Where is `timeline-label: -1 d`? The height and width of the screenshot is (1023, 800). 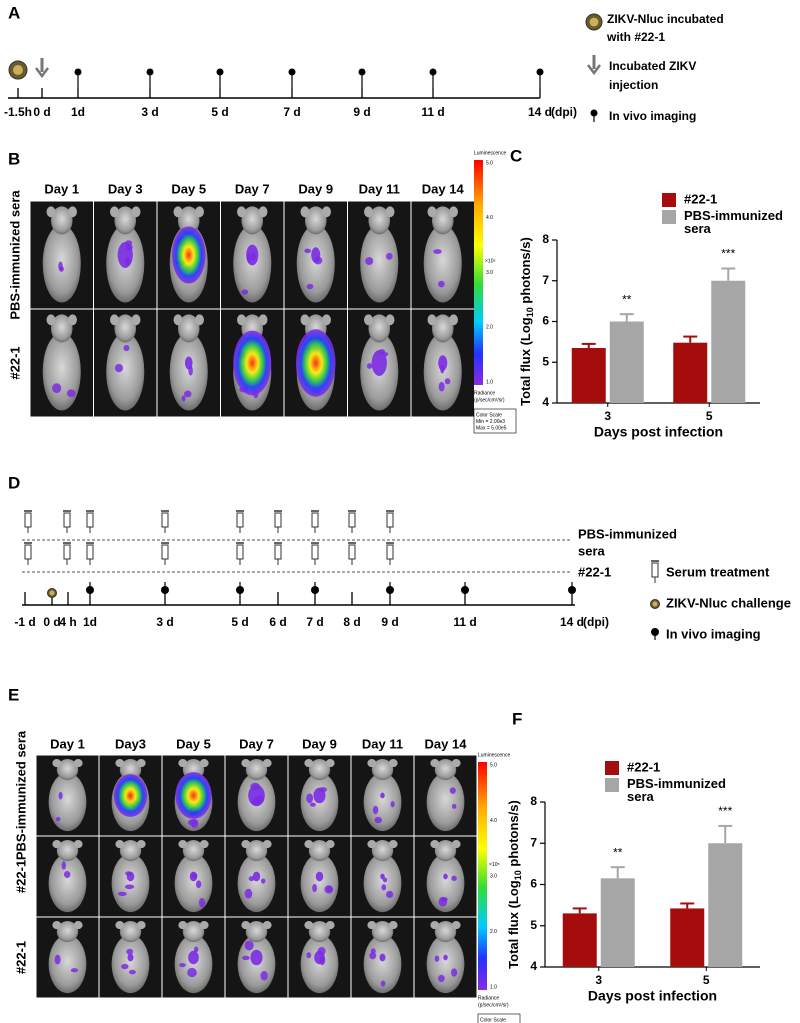
timeline-label: -1 d is located at coordinates (24, 622).